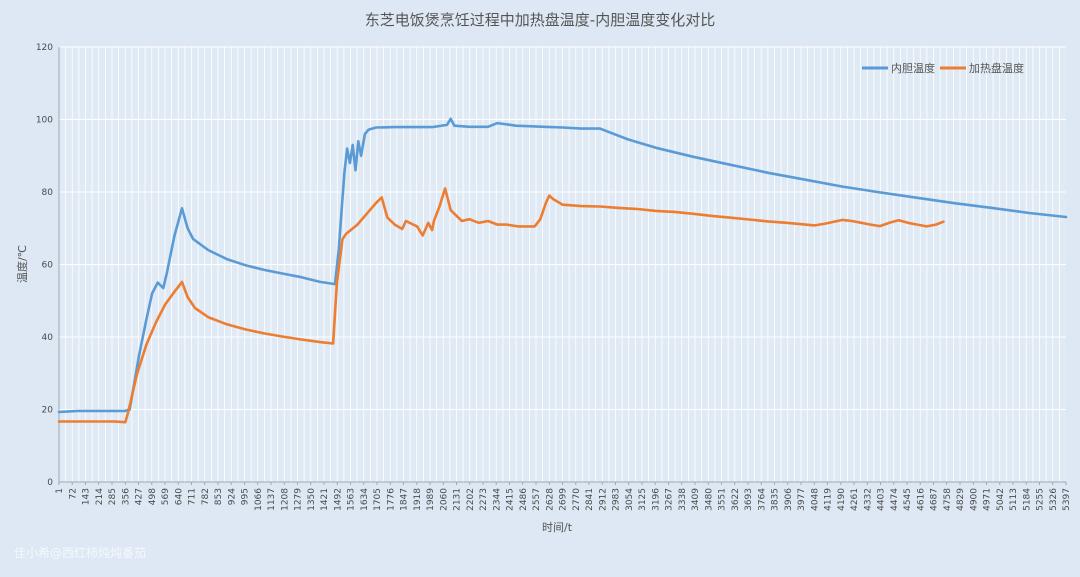 The width and height of the screenshot is (1080, 577). Describe the element at coordinates (352, 499) in the screenshot. I see `x-tick-label: 1563` at that location.